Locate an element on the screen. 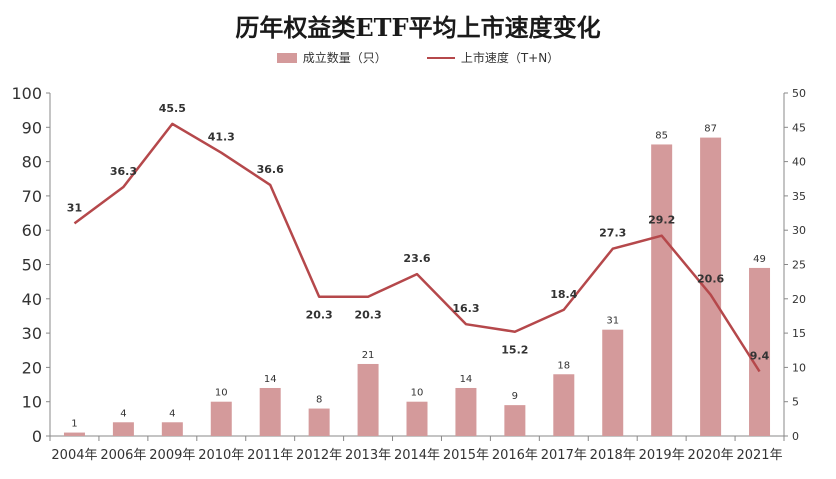 This screenshot has height=479, width=836. chart-title: 历年权益类ETF平均上市速度变化 is located at coordinates (418, 27).